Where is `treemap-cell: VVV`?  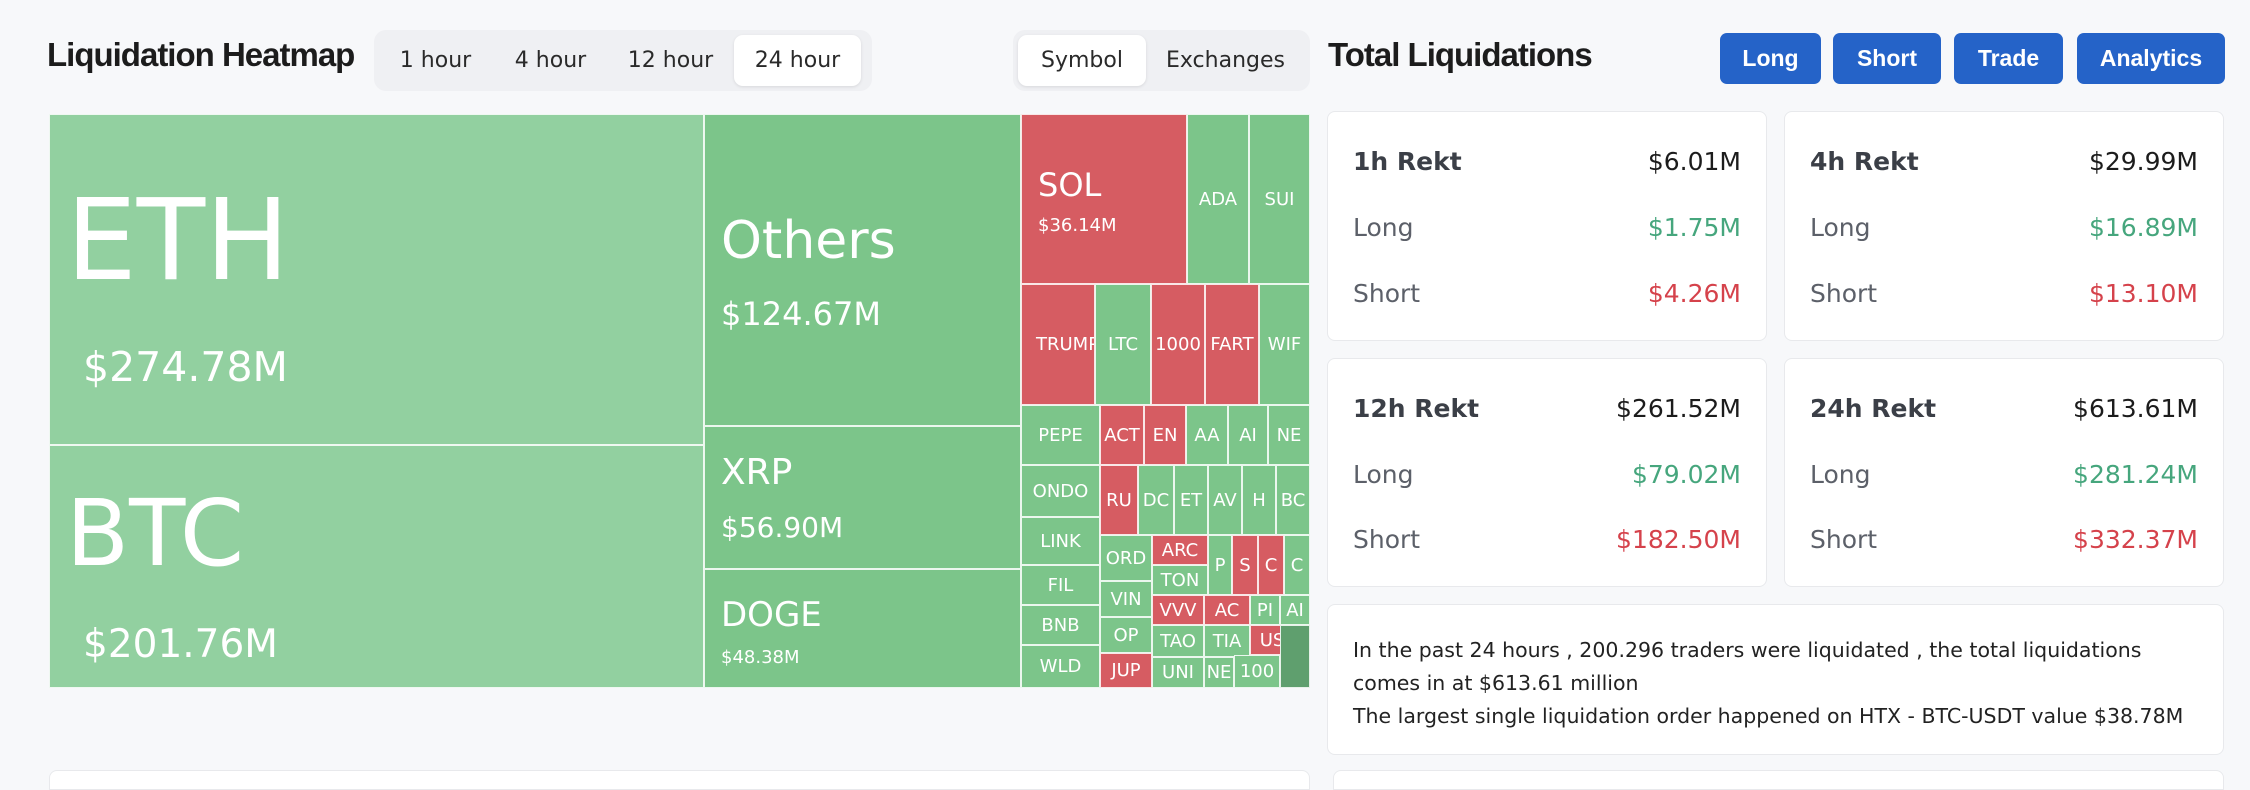
treemap-cell: VVV is located at coordinates (1178, 610).